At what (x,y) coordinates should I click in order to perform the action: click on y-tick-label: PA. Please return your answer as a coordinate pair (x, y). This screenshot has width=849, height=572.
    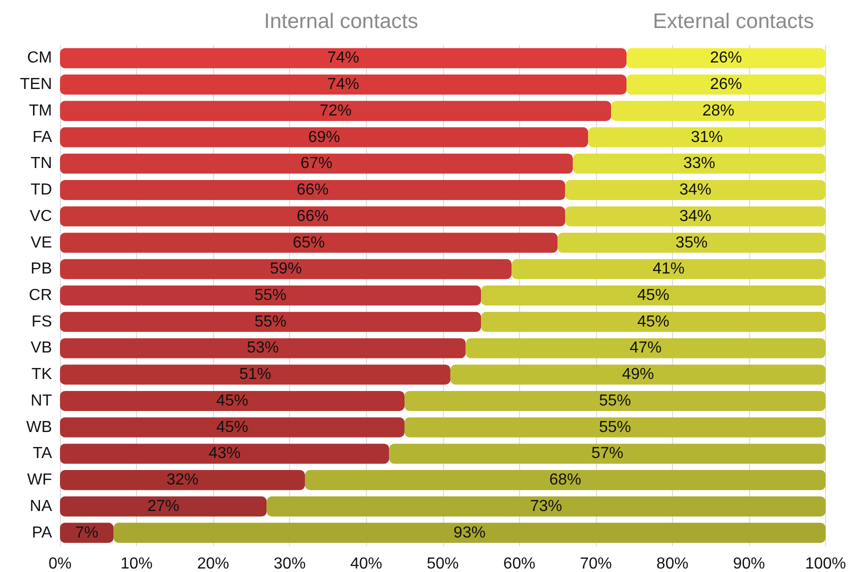
    Looking at the image, I should click on (42, 533).